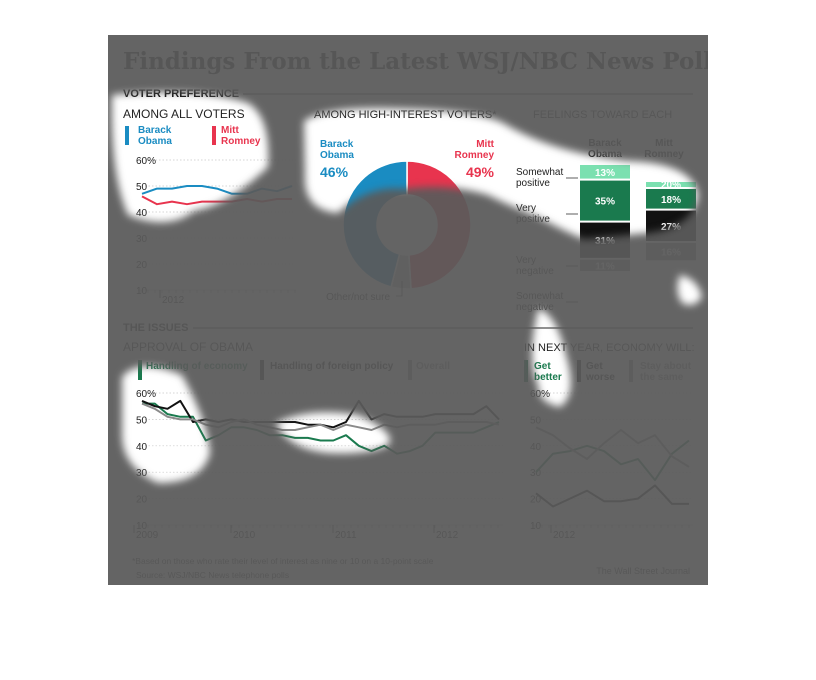 The height and width of the screenshot is (680, 816). Describe the element at coordinates (142, 420) in the screenshot. I see `approval-tick-label: 50` at that location.